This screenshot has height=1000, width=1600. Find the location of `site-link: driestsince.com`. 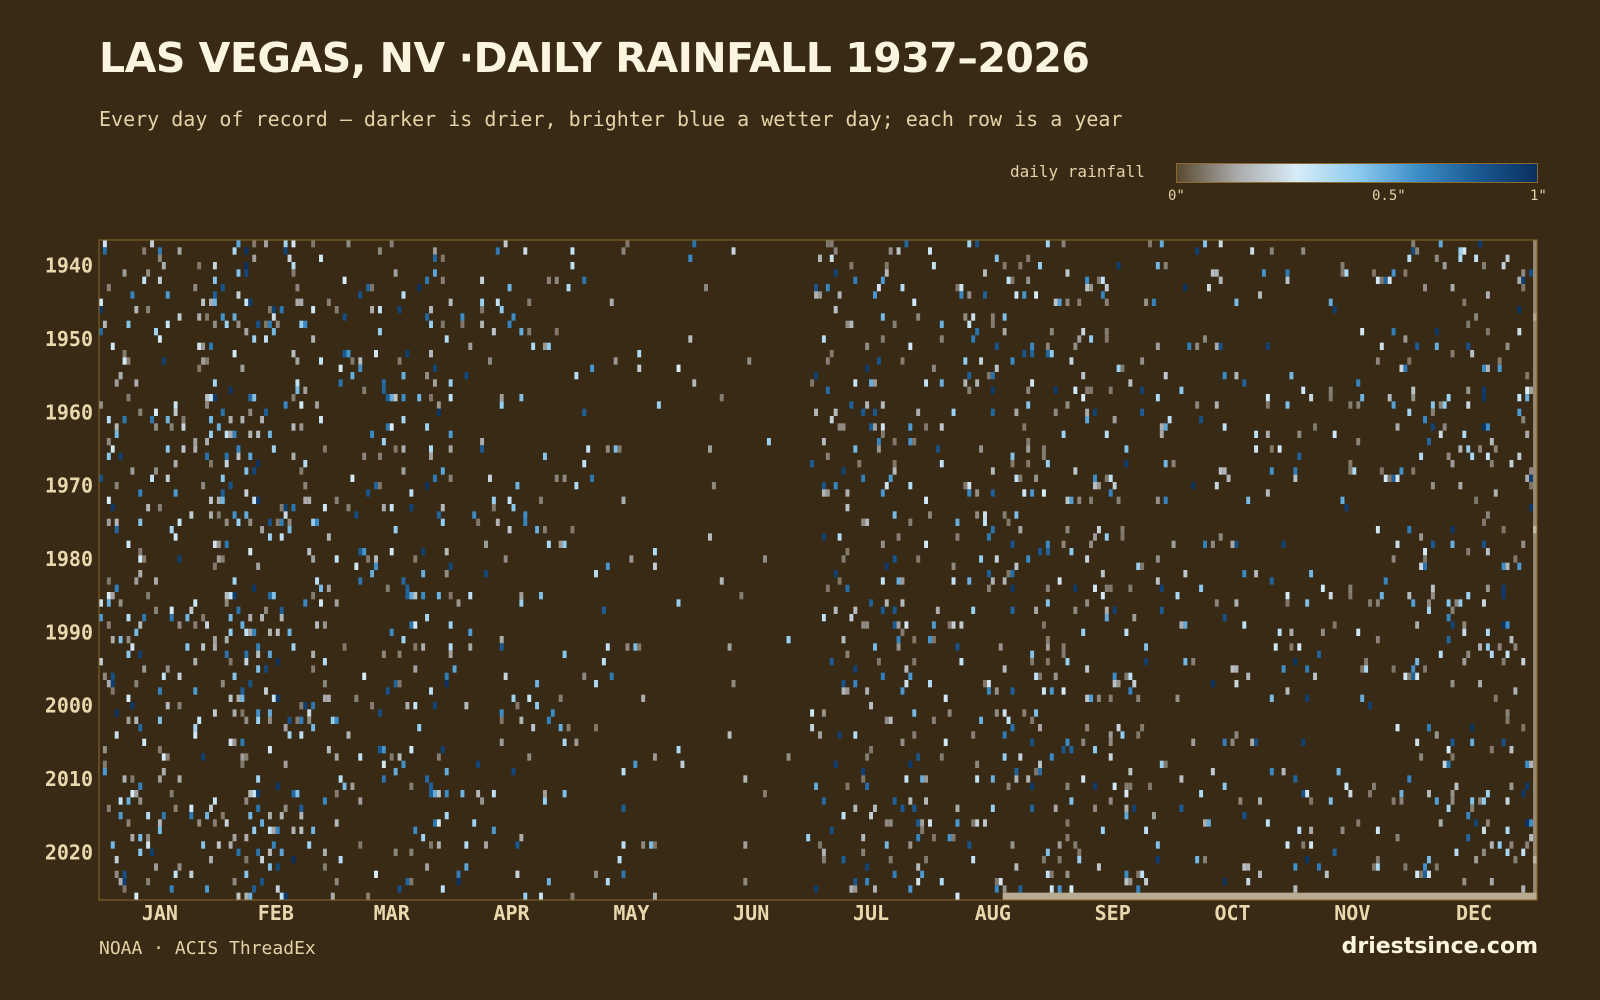

site-link: driestsince.com is located at coordinates (1439, 946).